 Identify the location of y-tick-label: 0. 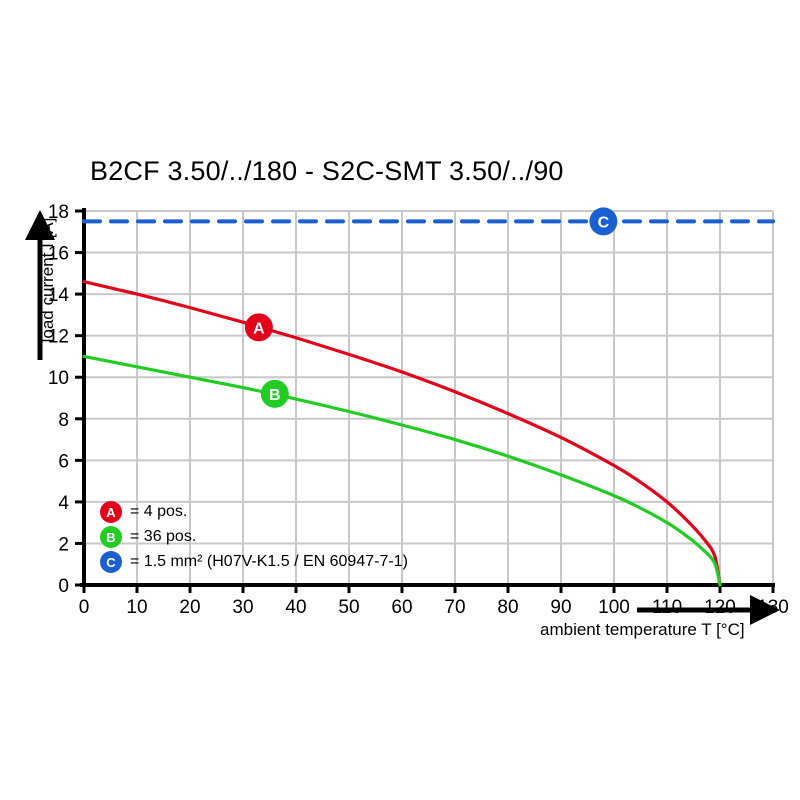
(63, 586).